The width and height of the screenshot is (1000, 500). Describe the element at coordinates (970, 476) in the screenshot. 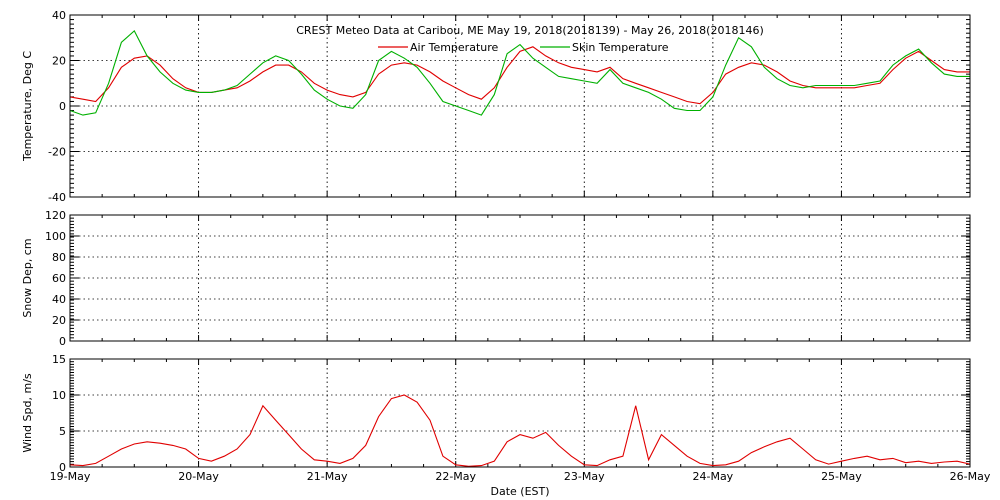

I see `x-tick-label: 26-May` at that location.